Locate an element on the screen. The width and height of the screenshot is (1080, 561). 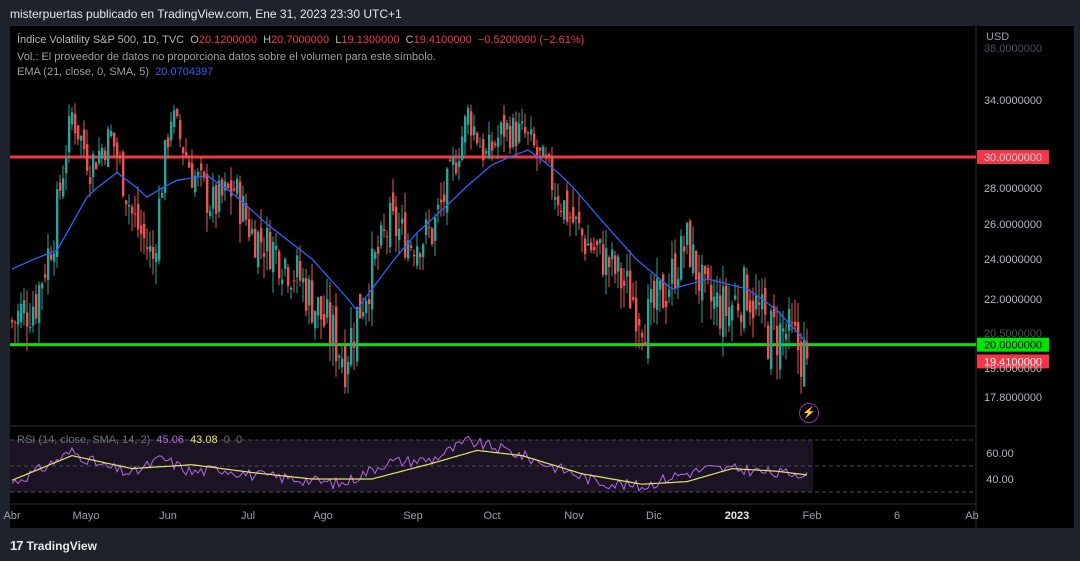
close-label: C is located at coordinates (409, 40).